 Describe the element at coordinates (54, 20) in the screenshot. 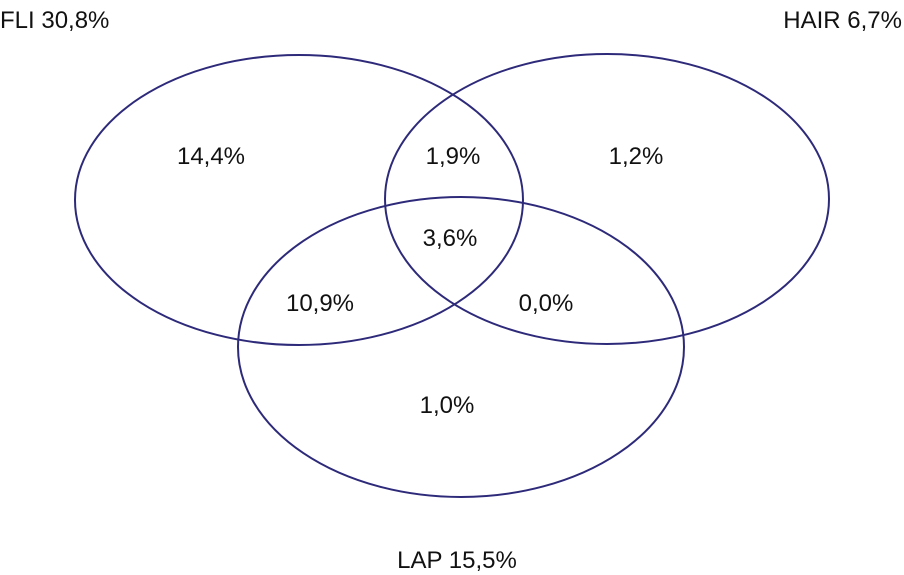

I see `fli-set-label: FLI 30,8%` at that location.